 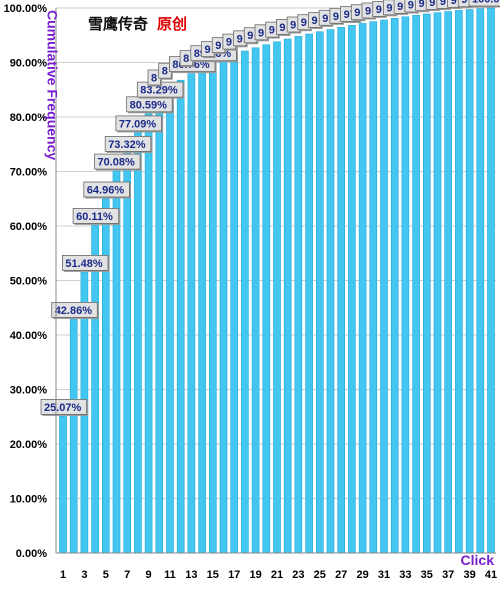 I want to click on data-label-text: 64.96%, so click(x=106, y=191).